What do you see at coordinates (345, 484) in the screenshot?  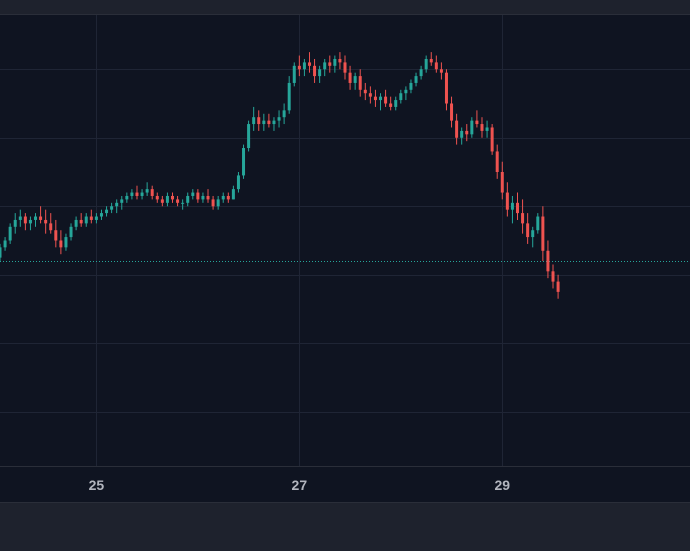 I see `time-axis: 25 27 29` at bounding box center [345, 484].